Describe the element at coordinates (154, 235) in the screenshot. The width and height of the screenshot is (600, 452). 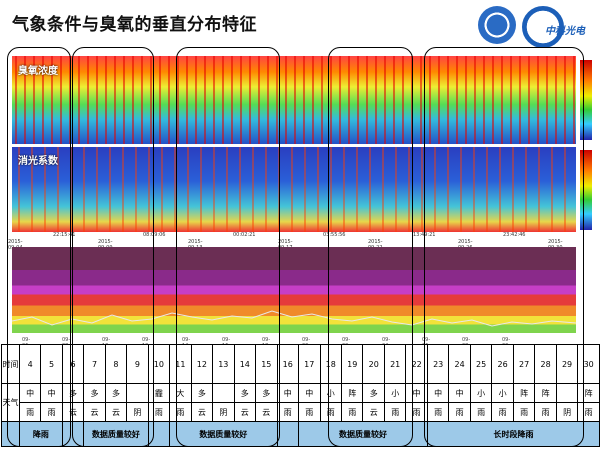
I see `heatmap-time-tick: 08:09:06` at that location.